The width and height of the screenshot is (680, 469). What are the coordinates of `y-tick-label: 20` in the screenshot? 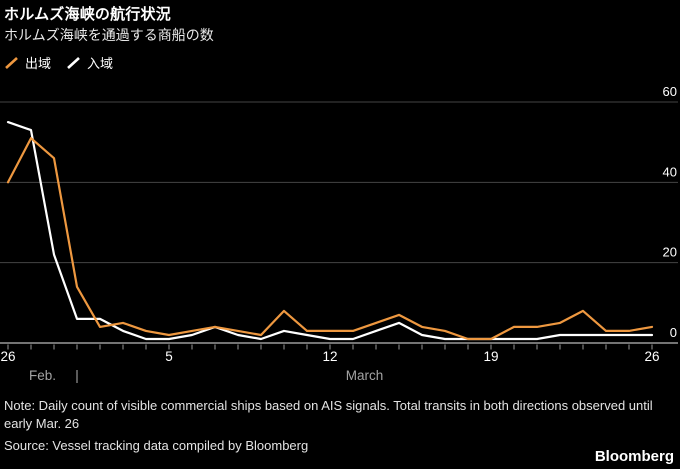 It's located at (670, 252).